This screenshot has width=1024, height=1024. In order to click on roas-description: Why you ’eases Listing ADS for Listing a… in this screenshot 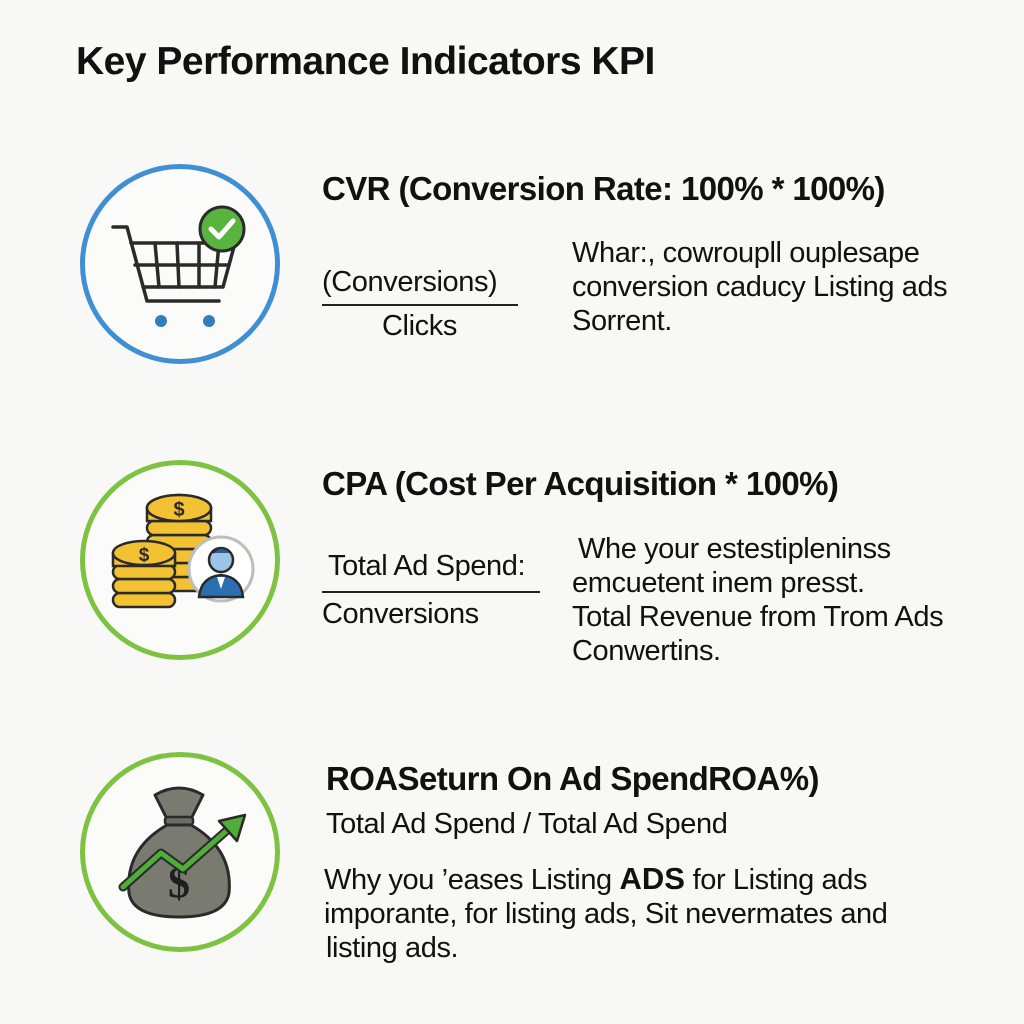, I will do `click(606, 913)`.